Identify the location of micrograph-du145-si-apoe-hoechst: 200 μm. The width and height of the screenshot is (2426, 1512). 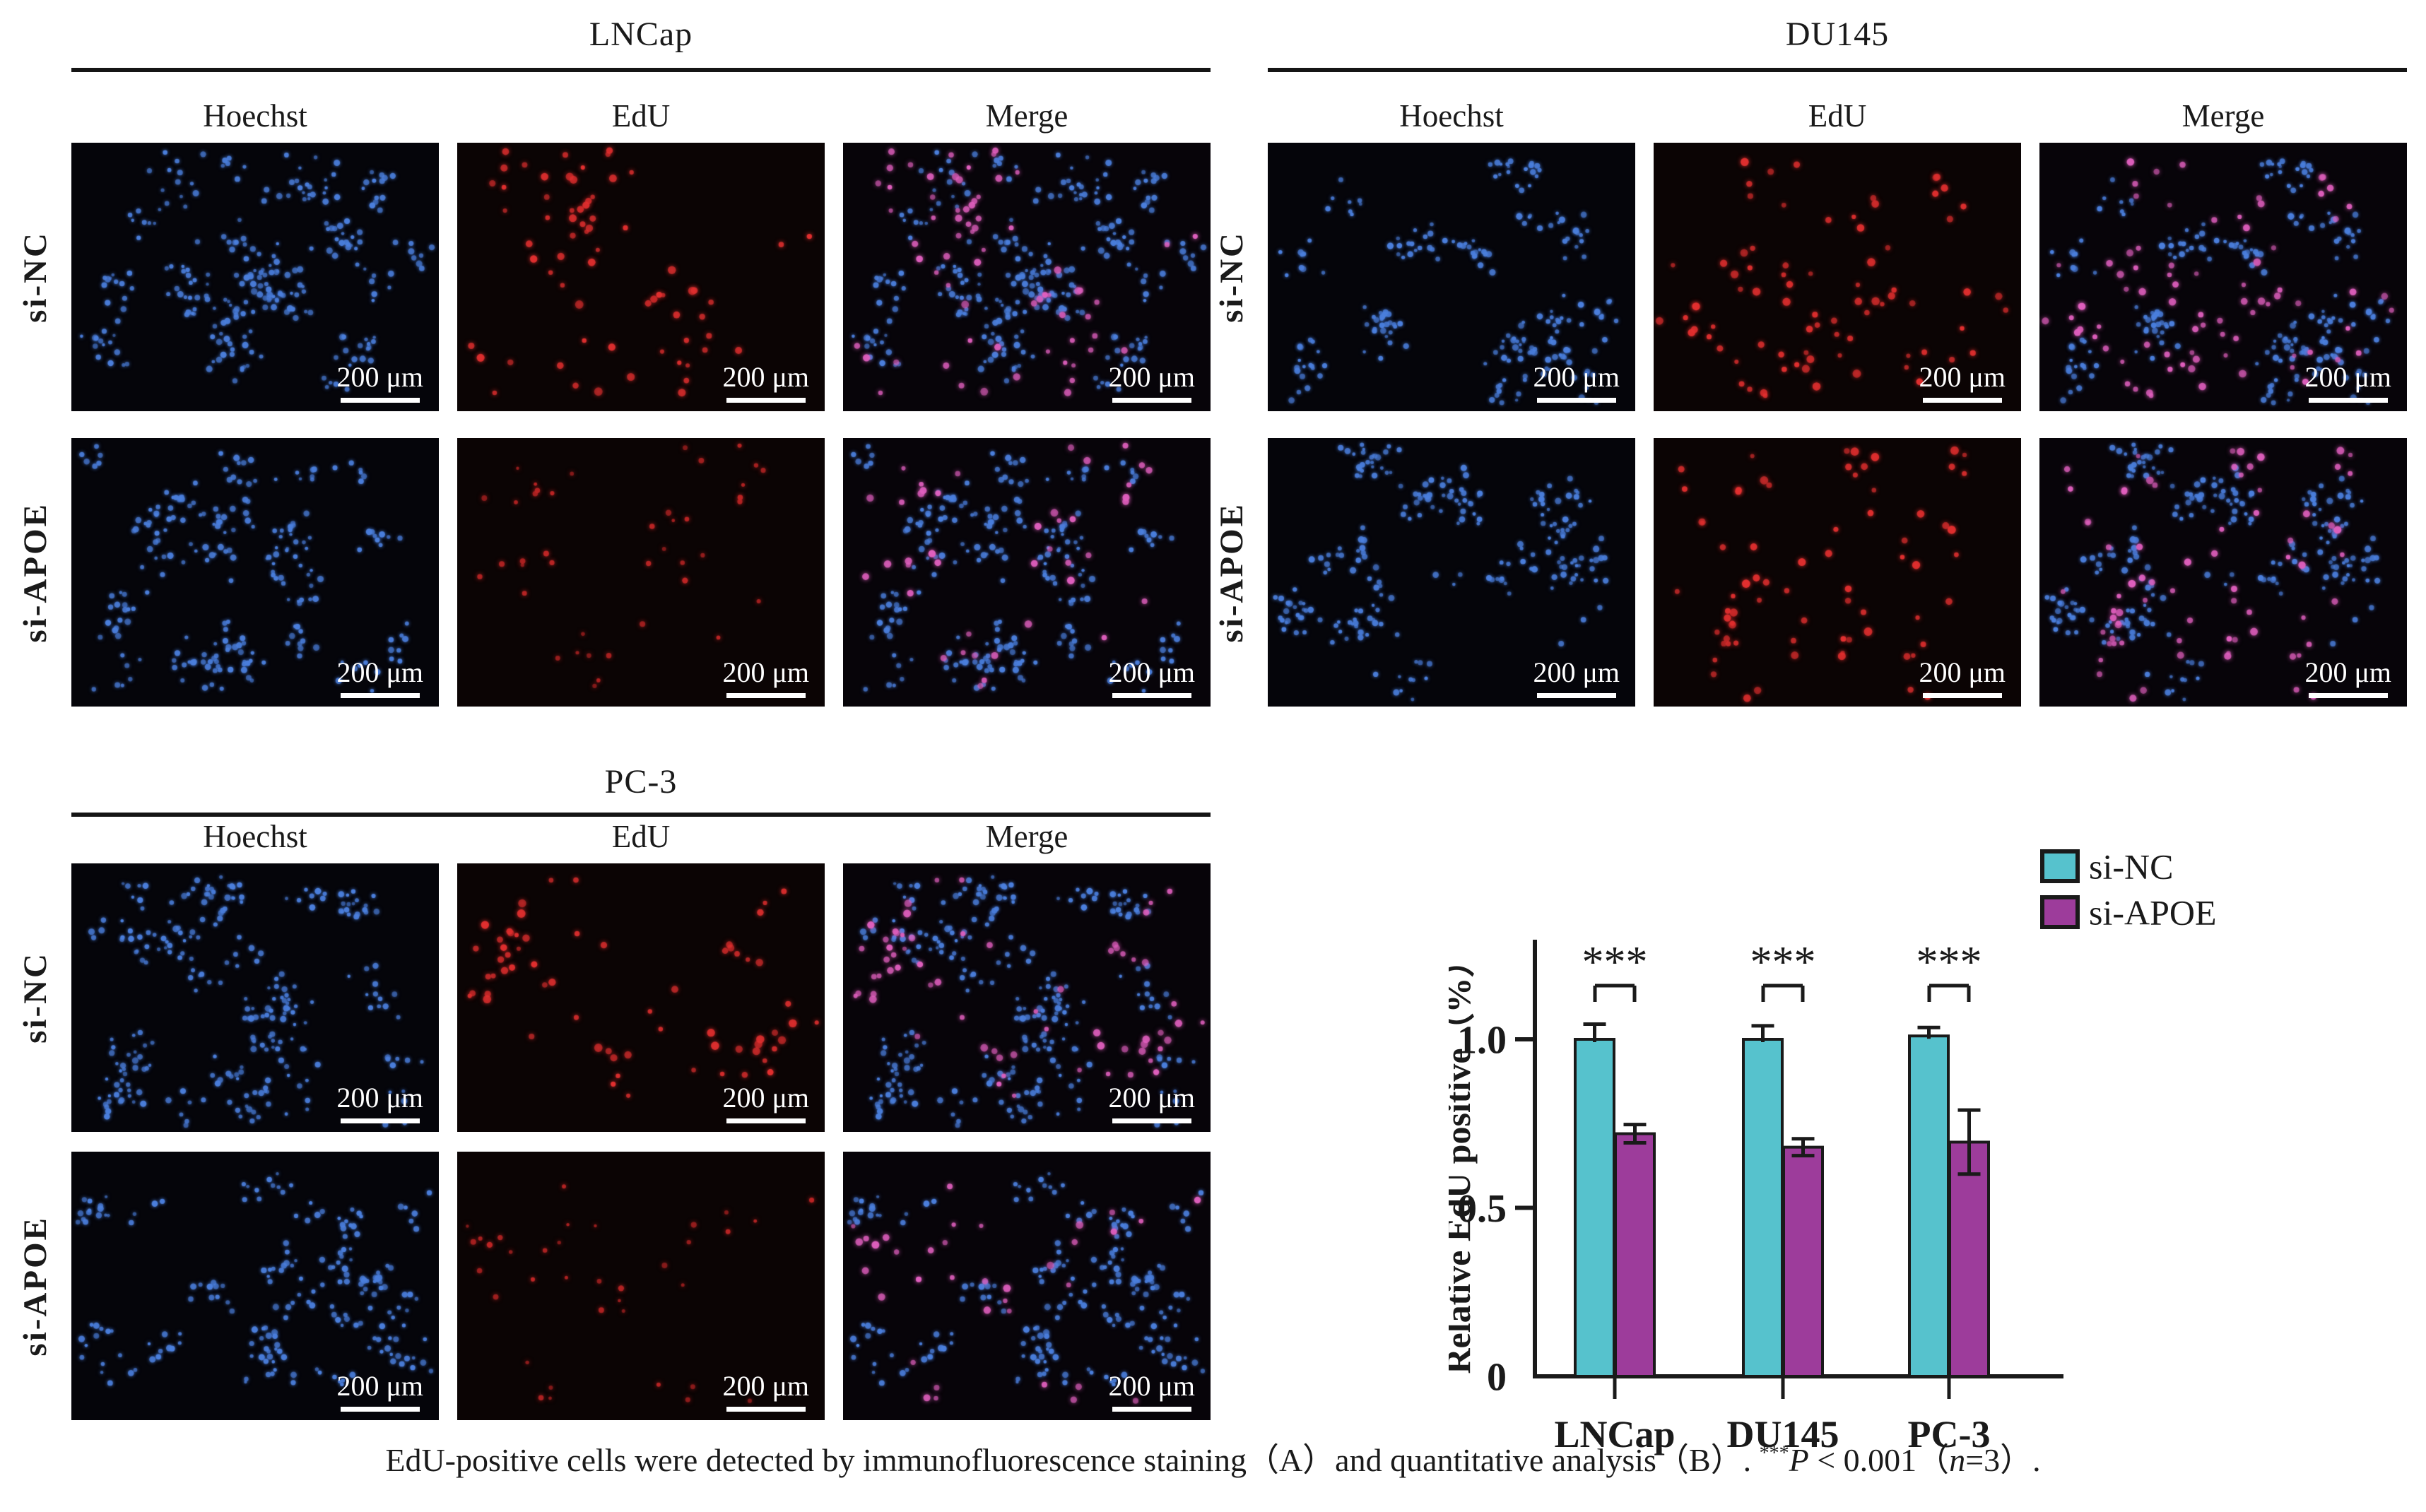
(1451, 572).